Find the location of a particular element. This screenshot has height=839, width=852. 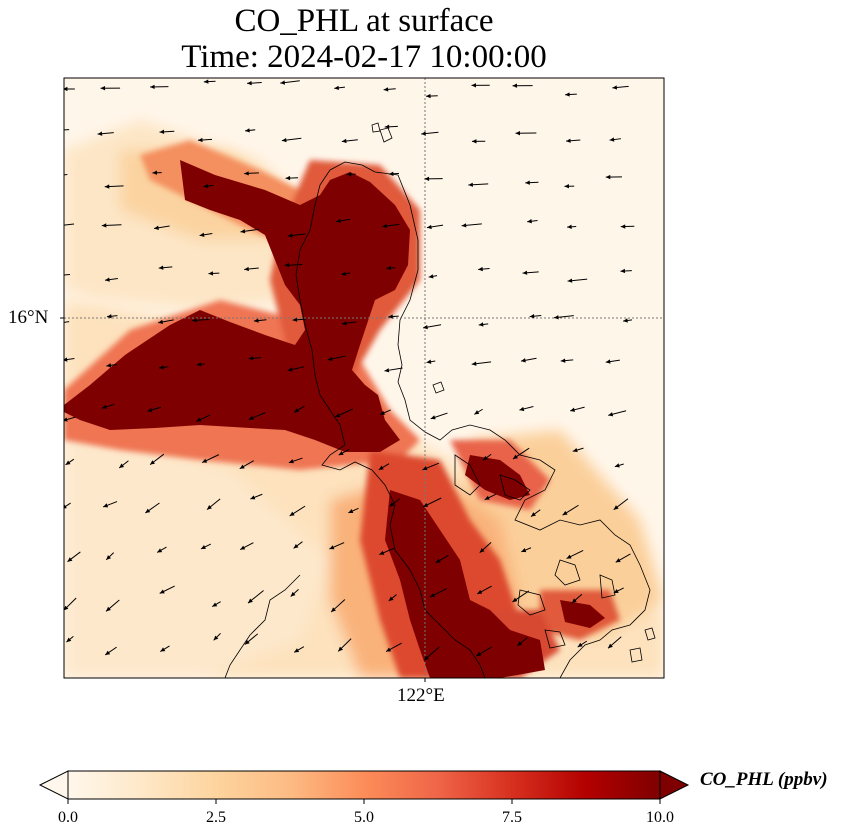

colorbar-extend-min is located at coordinates (53, 785).